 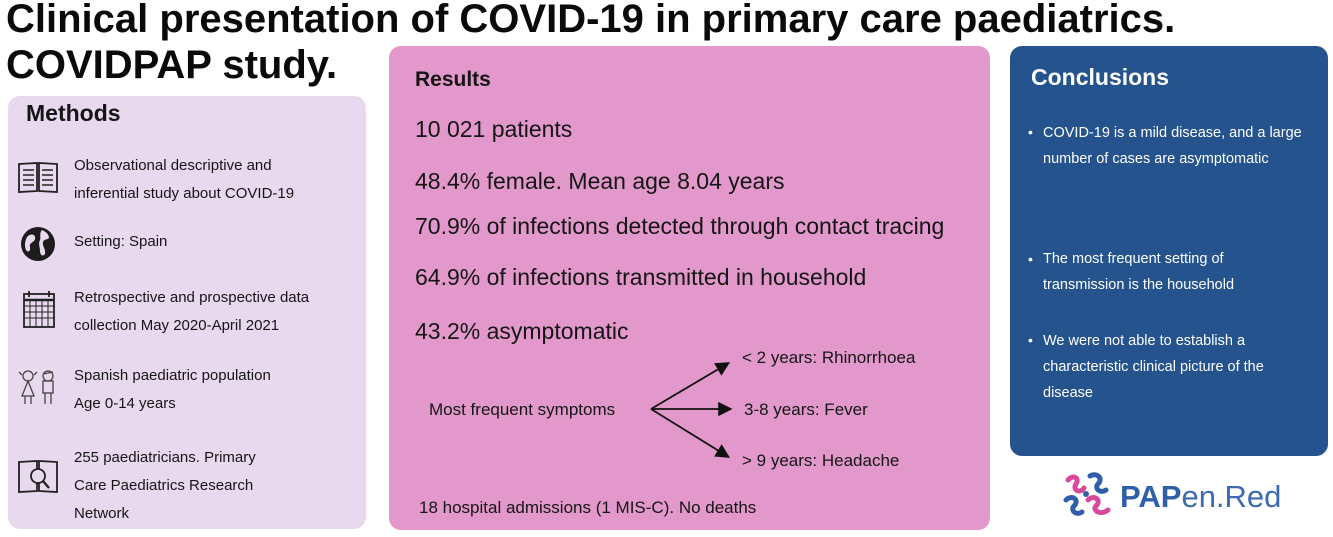 I want to click on symptom-3-8: 3-8 years: Fever, so click(x=806, y=409).